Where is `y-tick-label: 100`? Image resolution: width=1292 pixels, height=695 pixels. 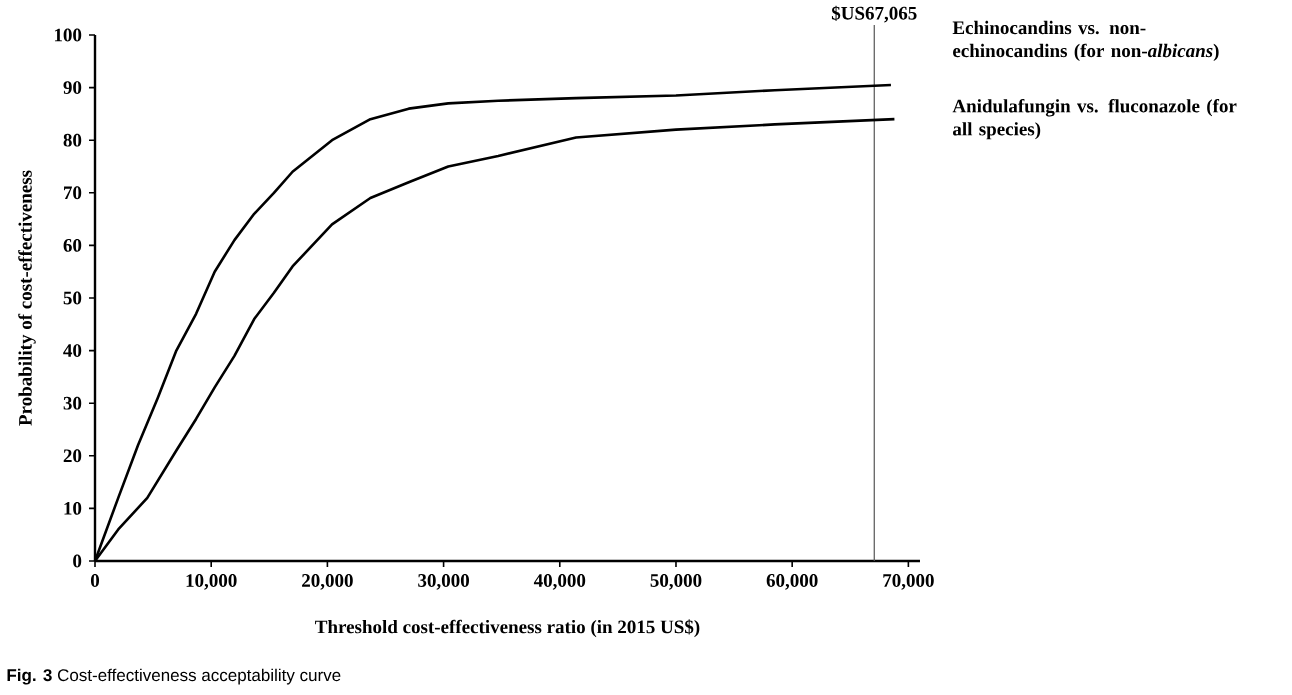
y-tick-label: 100 is located at coordinates (68, 35).